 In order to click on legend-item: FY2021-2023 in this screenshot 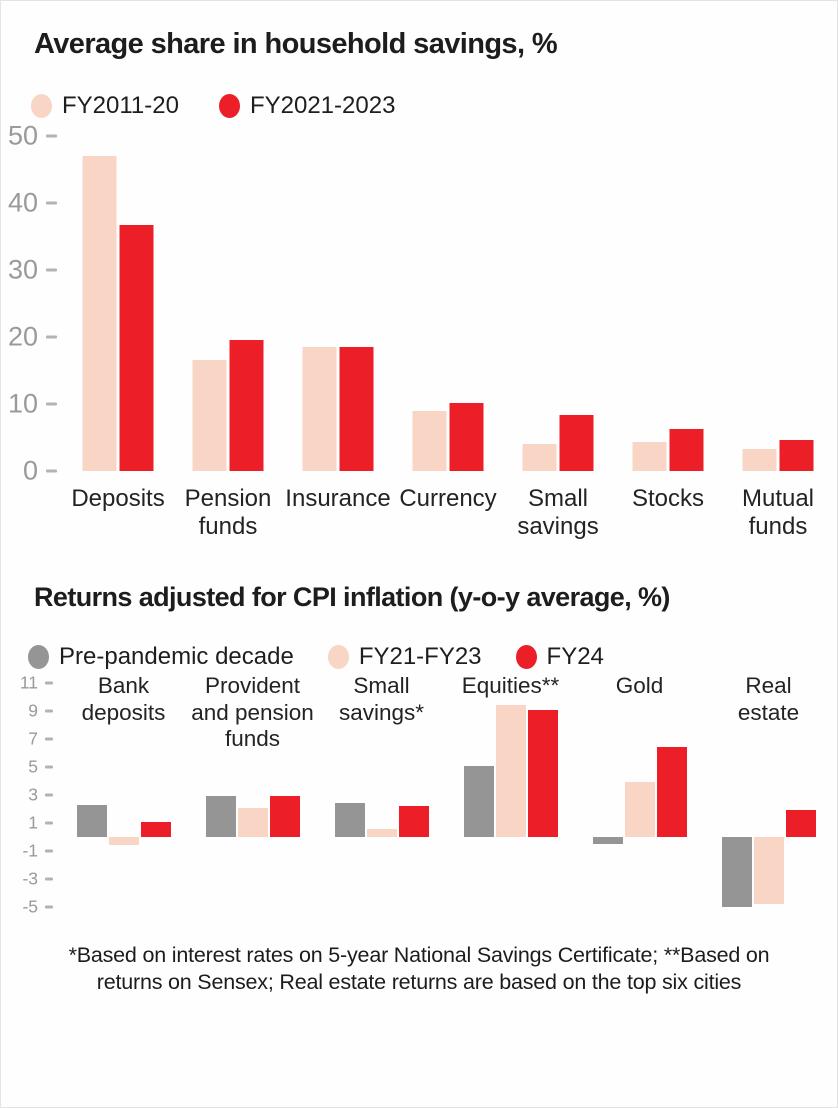, I will do `click(306, 106)`.